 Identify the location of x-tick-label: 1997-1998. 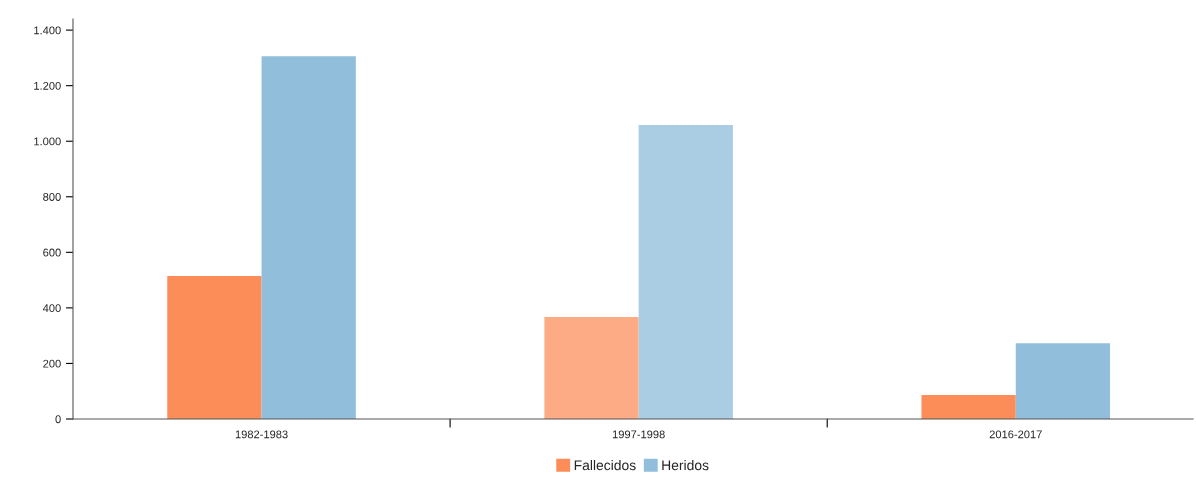
(638, 434).